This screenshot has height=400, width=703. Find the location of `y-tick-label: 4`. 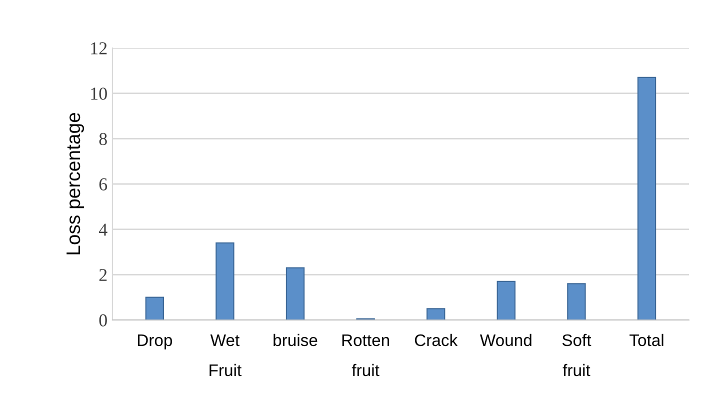

y-tick-label: 4 is located at coordinates (103, 230).